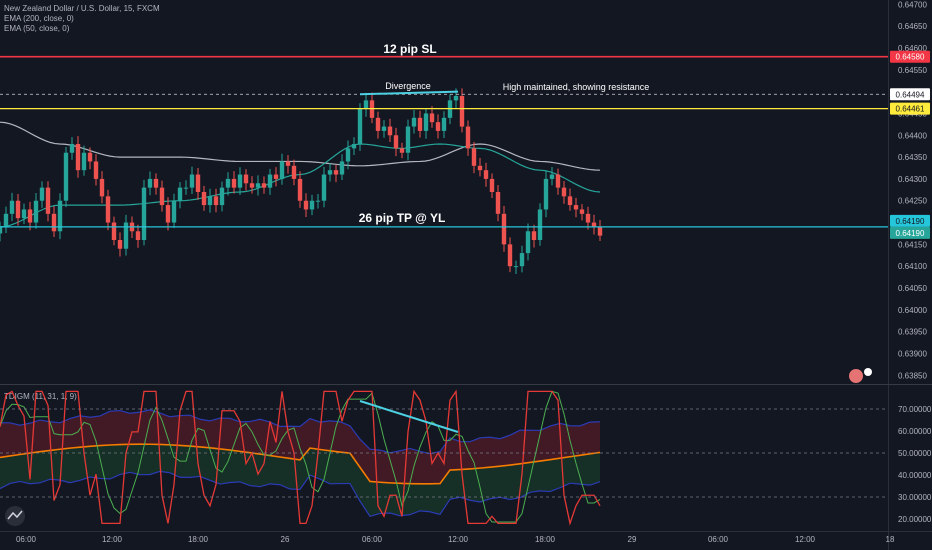 The width and height of the screenshot is (932, 550). I want to click on ema200-line, so click(300, 146).